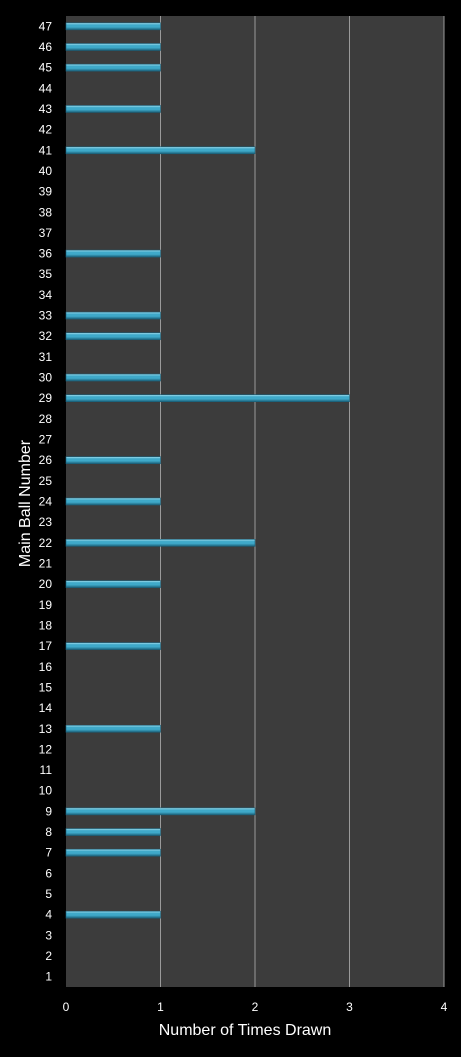 This screenshot has height=1057, width=461. I want to click on y-tick-label: 25, so click(46, 481).